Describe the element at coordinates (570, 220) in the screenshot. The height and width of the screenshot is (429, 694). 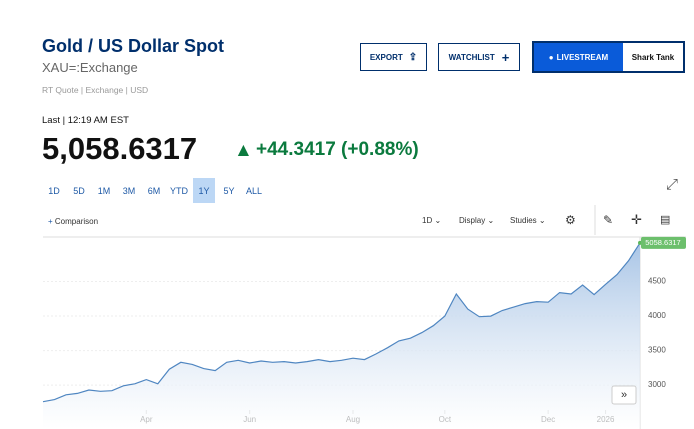
I see `settings-icon: ⚙` at that location.